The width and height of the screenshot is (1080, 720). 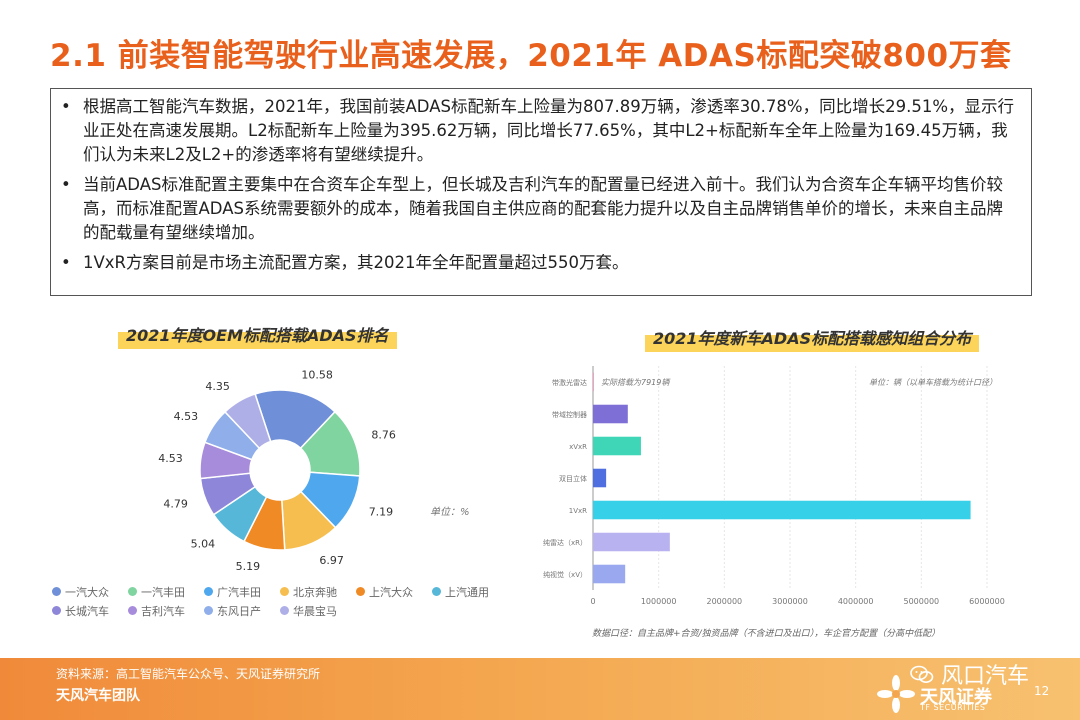 What do you see at coordinates (812, 339) in the screenshot?
I see `bar-chart-title: 2021年度新车ADAS标配搭载感知组合分布` at bounding box center [812, 339].